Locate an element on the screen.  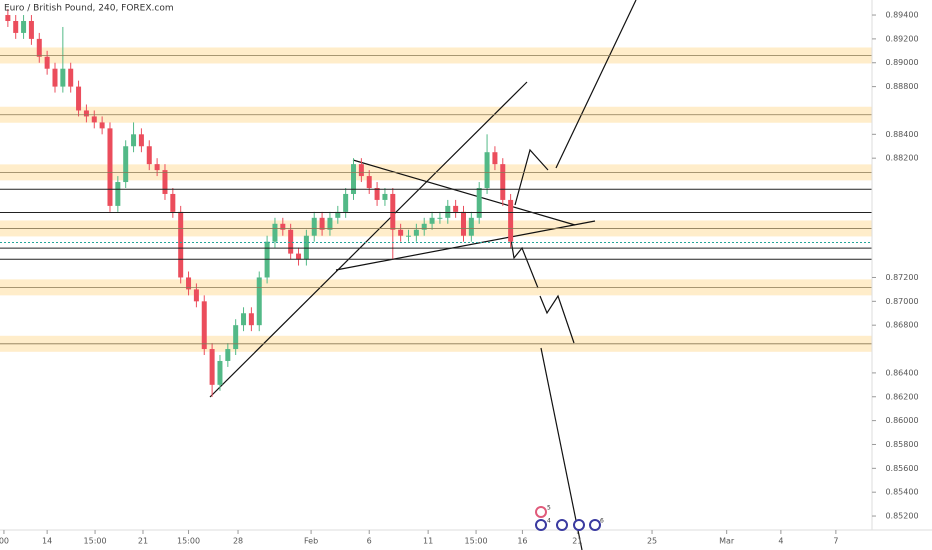
y-tick-label: 0.89200 is located at coordinates (901, 38).